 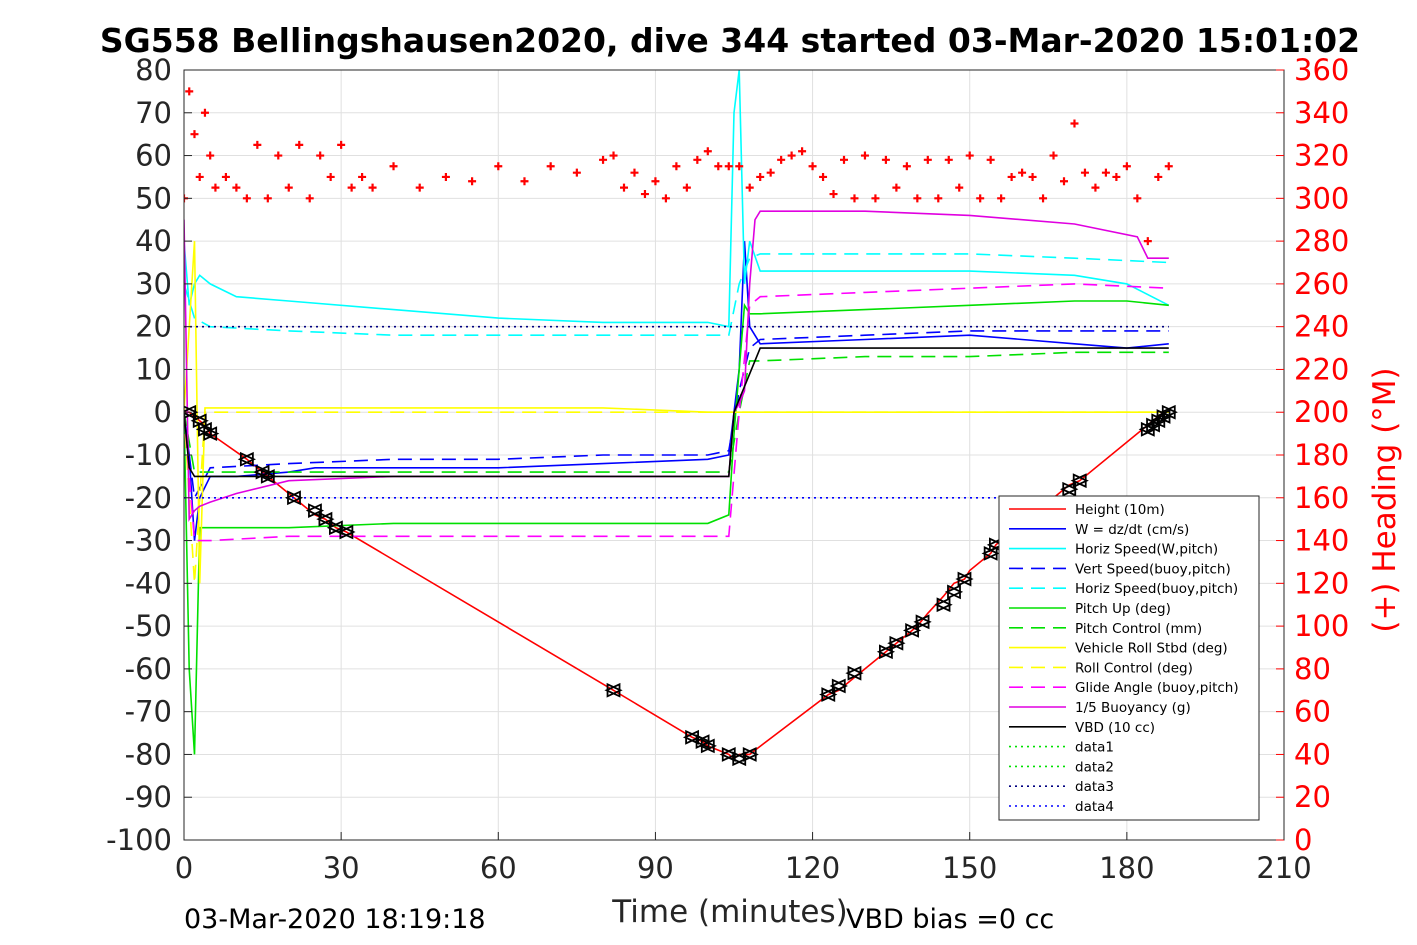 What do you see at coordinates (1094, 787) in the screenshot?
I see `legend-label: data3` at bounding box center [1094, 787].